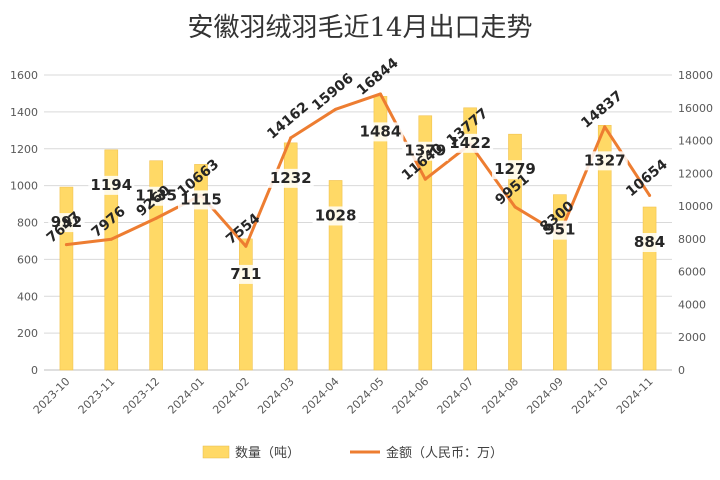 The image size is (720, 480). Describe the element at coordinates (500, 396) in the screenshot. I see `x-axis-tick-label: 2024-08` at that location.